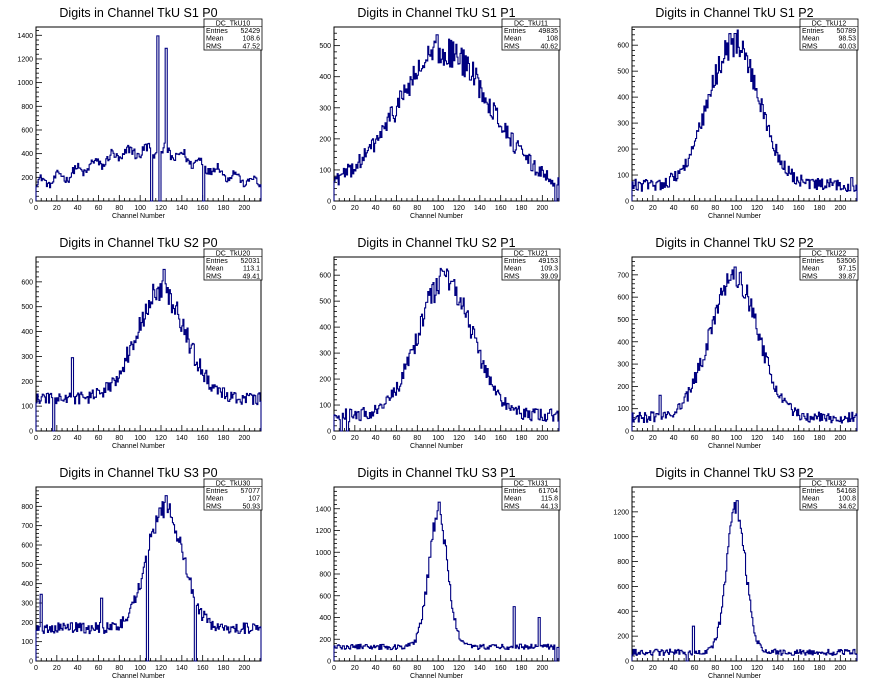 Image resolution: width=896 pixels, height=690 pixels. Describe the element at coordinates (813, 31) in the screenshot. I see `stats-entries-label: Entries` at that location.